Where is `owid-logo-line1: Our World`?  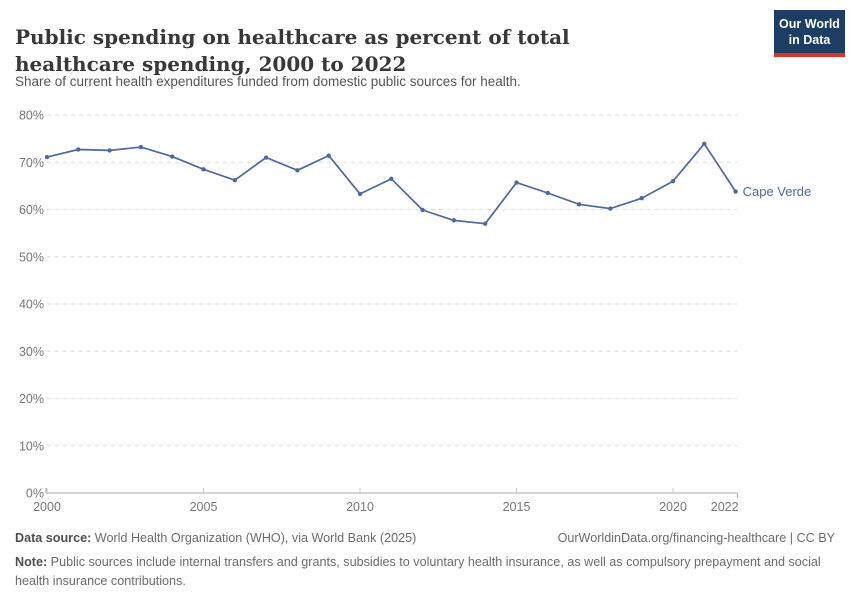
owid-logo-line1: Our World is located at coordinates (809, 24).